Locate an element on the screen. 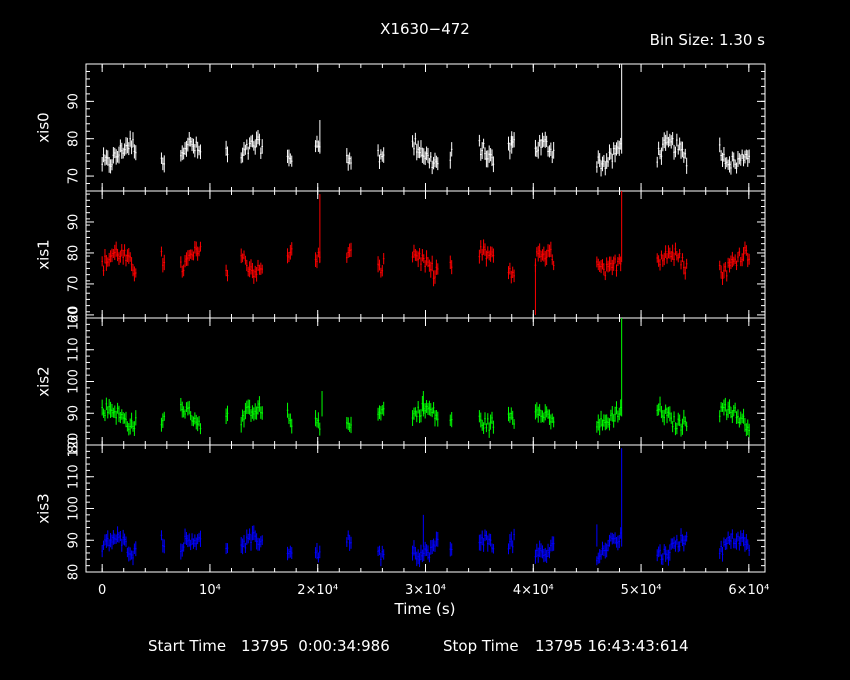 The height and width of the screenshot is (680, 850). y-tick-label: 120 is located at coordinates (74, 445).